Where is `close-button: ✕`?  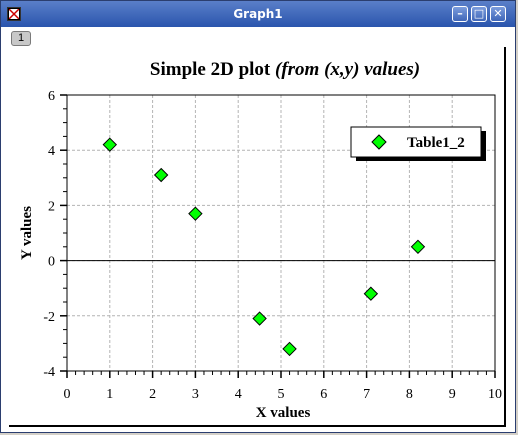 close-button: ✕ is located at coordinates (498, 14).